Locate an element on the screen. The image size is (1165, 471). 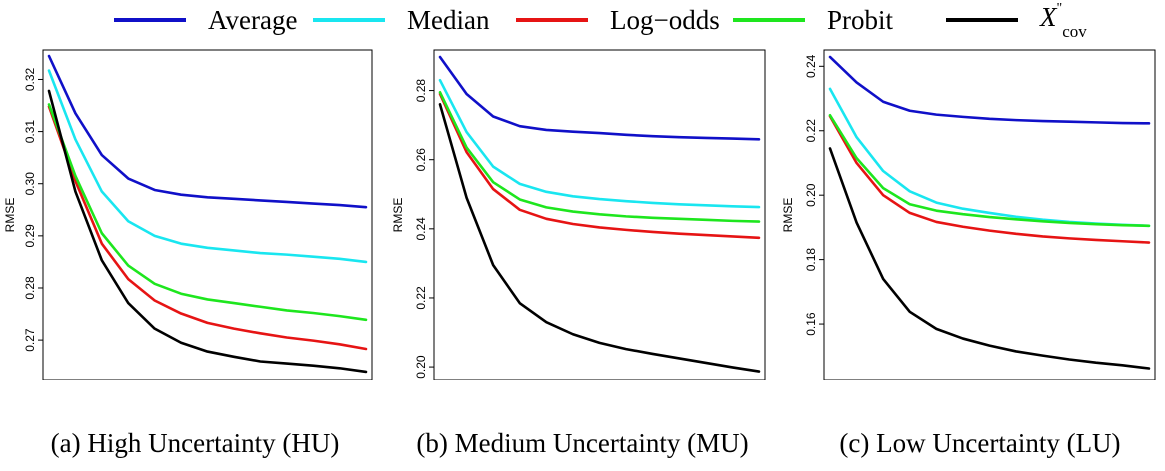
y-tick-label: 0.27 is located at coordinates (30, 340).